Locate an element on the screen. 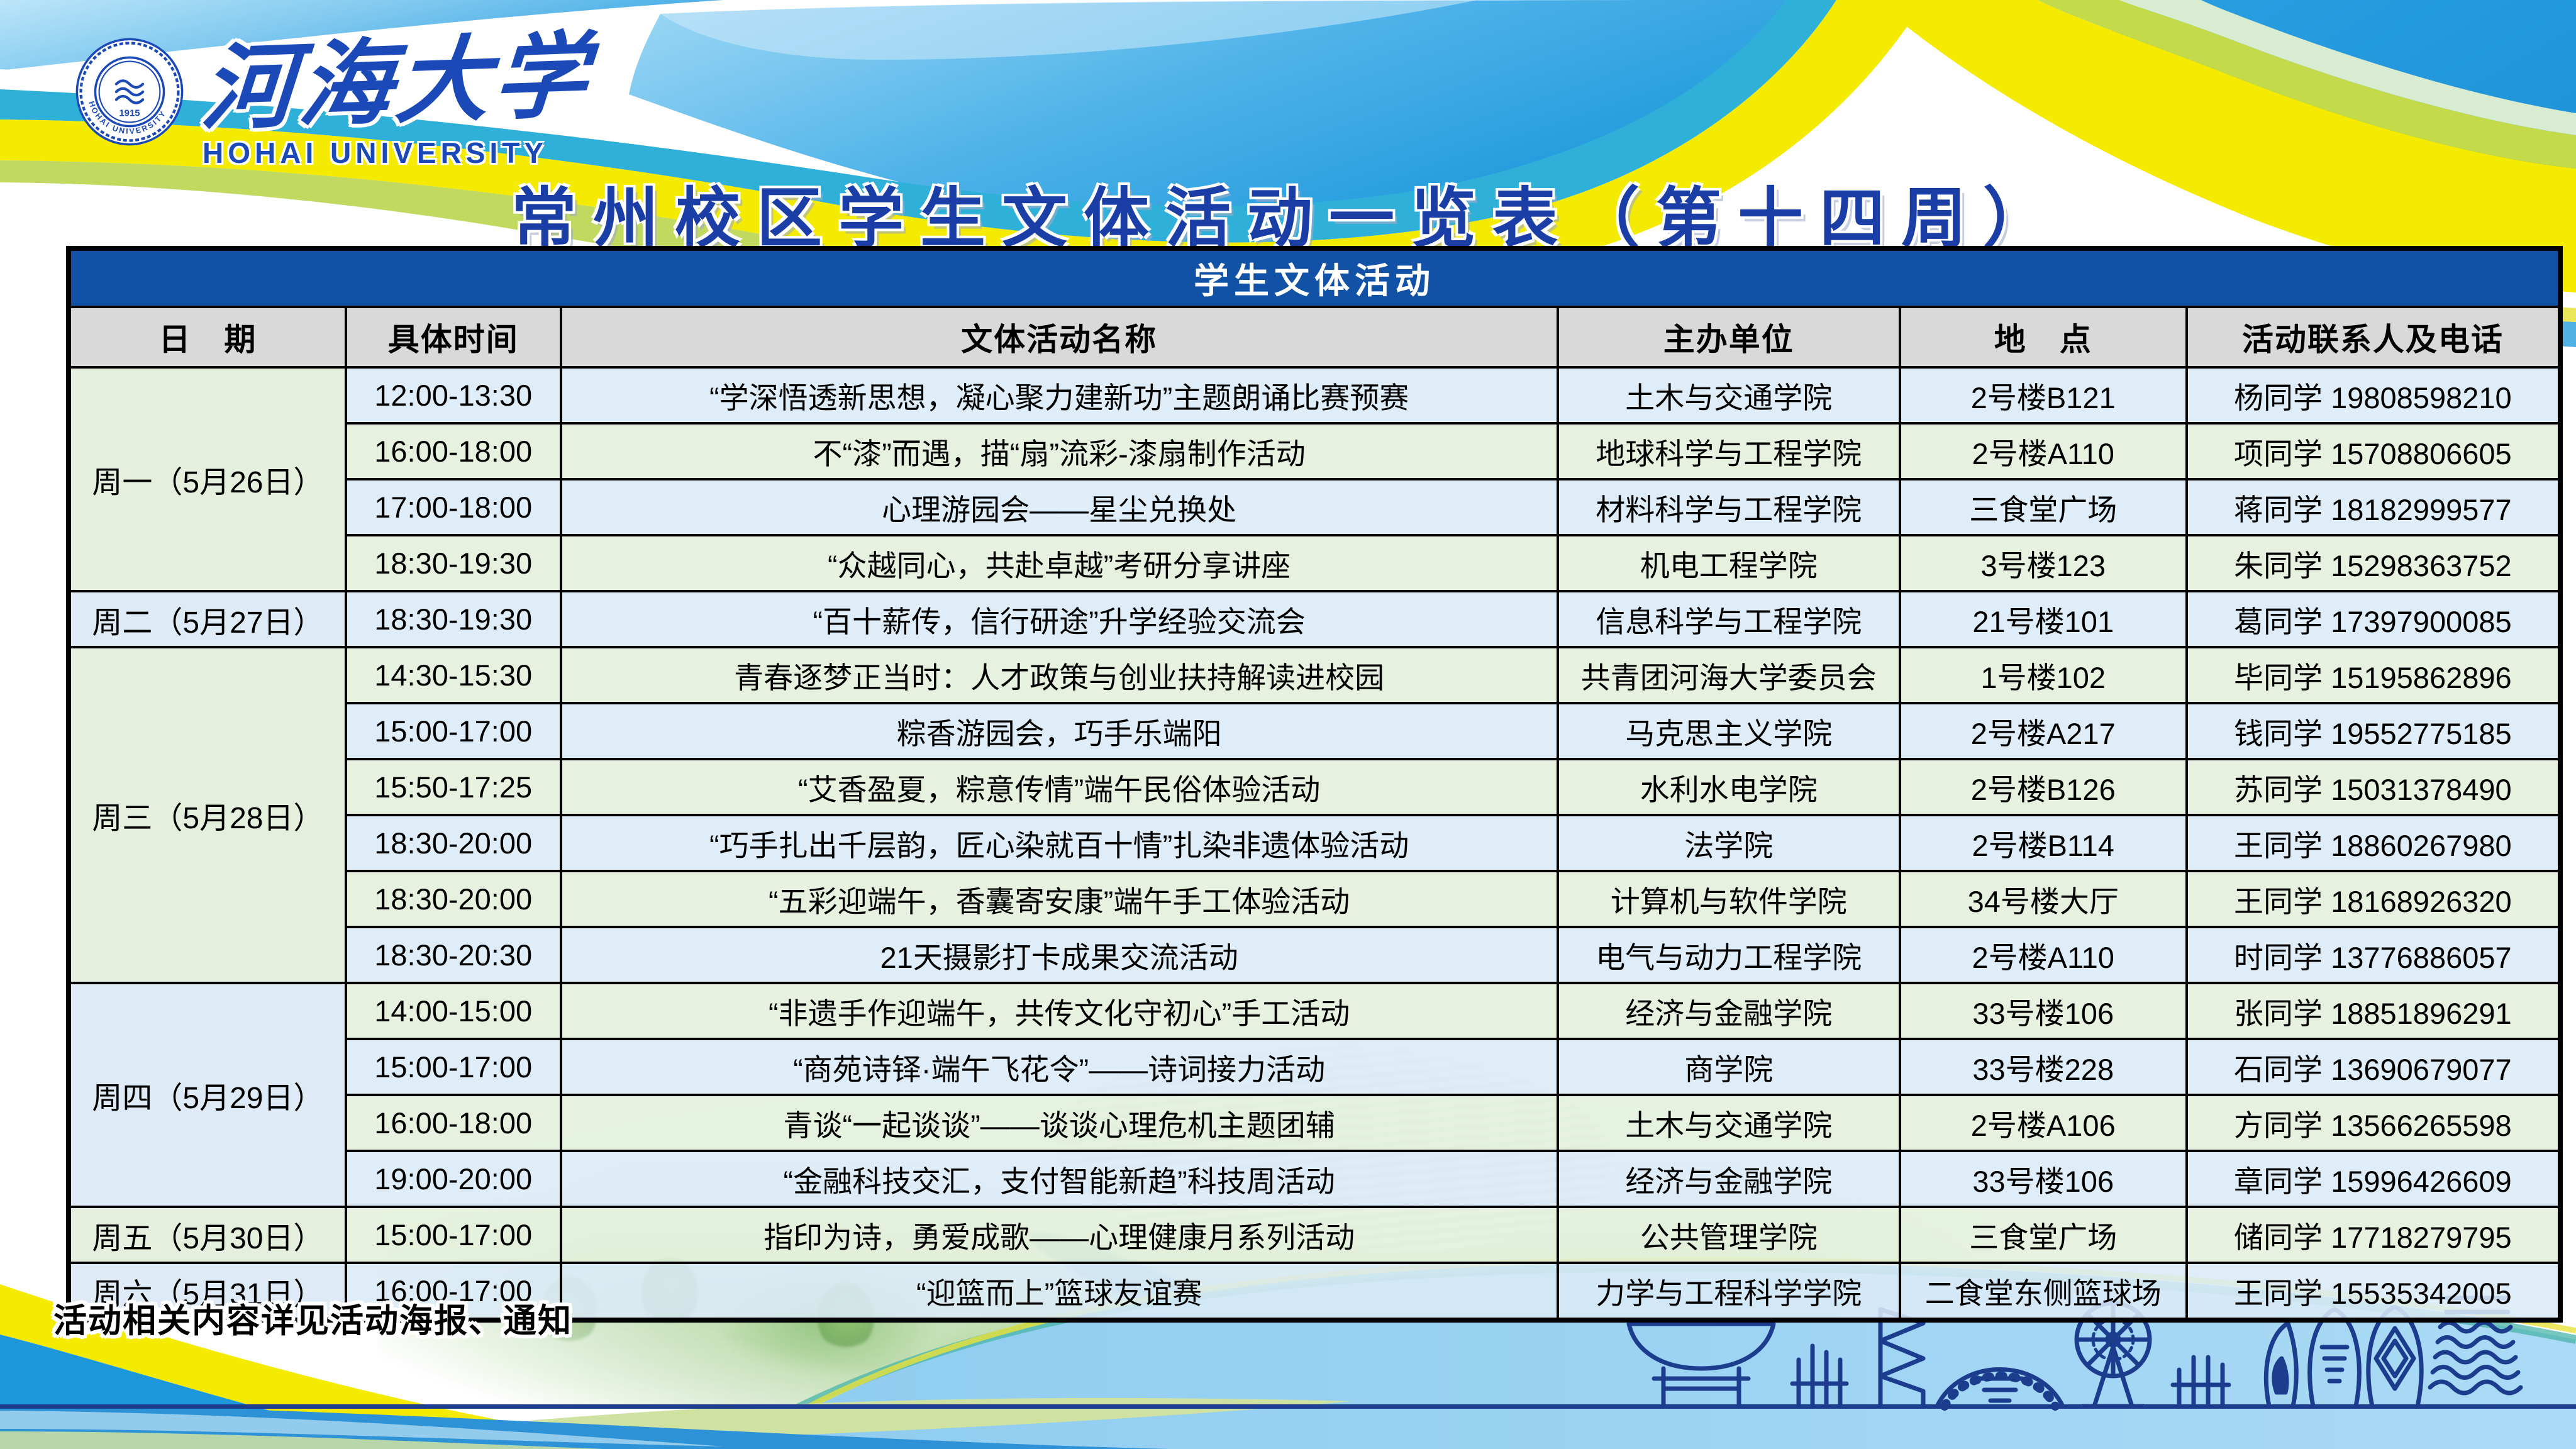 This screenshot has width=2576, height=1449. location-cell: 21号楼101 is located at coordinates (2043, 619).